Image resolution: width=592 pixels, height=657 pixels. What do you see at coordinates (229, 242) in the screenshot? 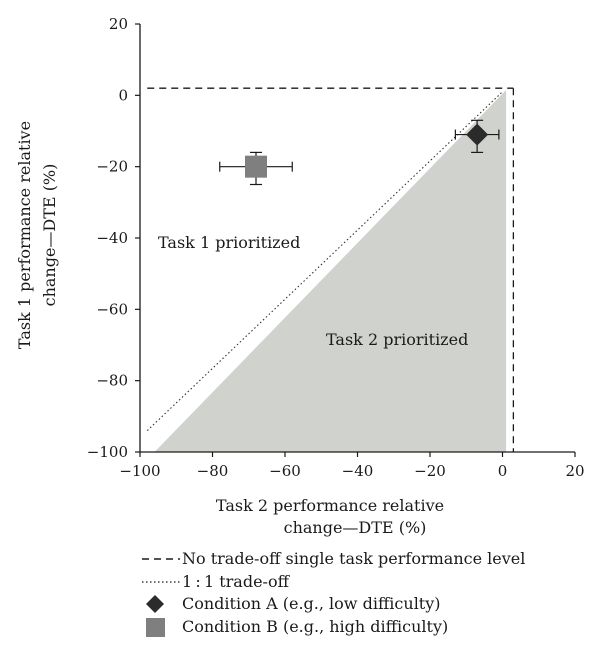
I see `region-label-task1: Task 1 prioritized` at bounding box center [229, 242].